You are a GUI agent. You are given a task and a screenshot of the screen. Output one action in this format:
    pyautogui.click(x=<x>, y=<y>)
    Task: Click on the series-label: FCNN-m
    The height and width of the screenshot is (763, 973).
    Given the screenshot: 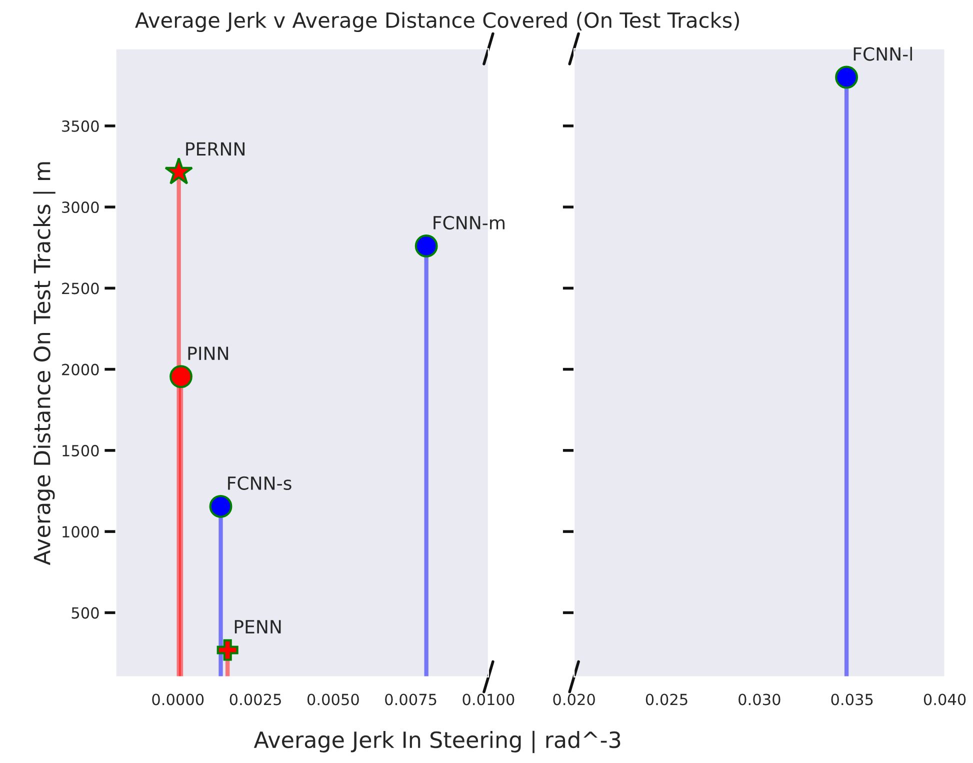 What is the action you would take?
    pyautogui.click(x=469, y=223)
    